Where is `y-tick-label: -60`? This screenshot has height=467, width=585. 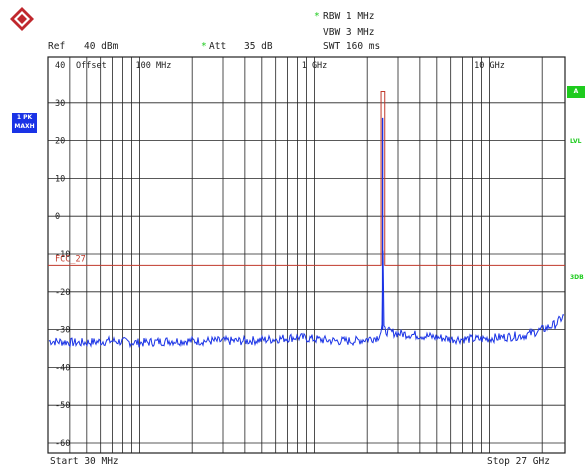 y-tick-label: -60 is located at coordinates (62, 444).